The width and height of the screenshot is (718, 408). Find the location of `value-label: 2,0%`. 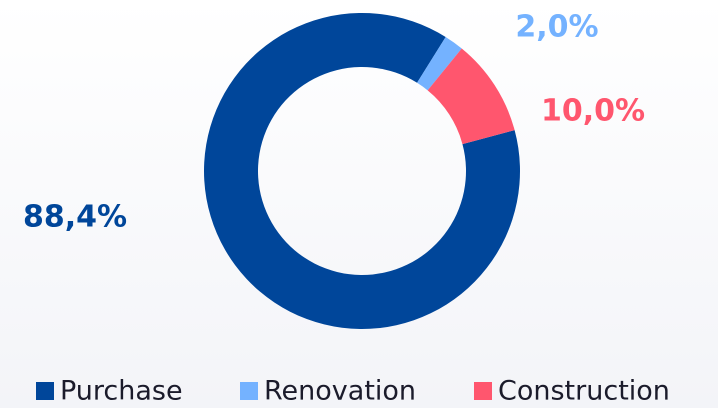

value-label: 2,0% is located at coordinates (556, 27).